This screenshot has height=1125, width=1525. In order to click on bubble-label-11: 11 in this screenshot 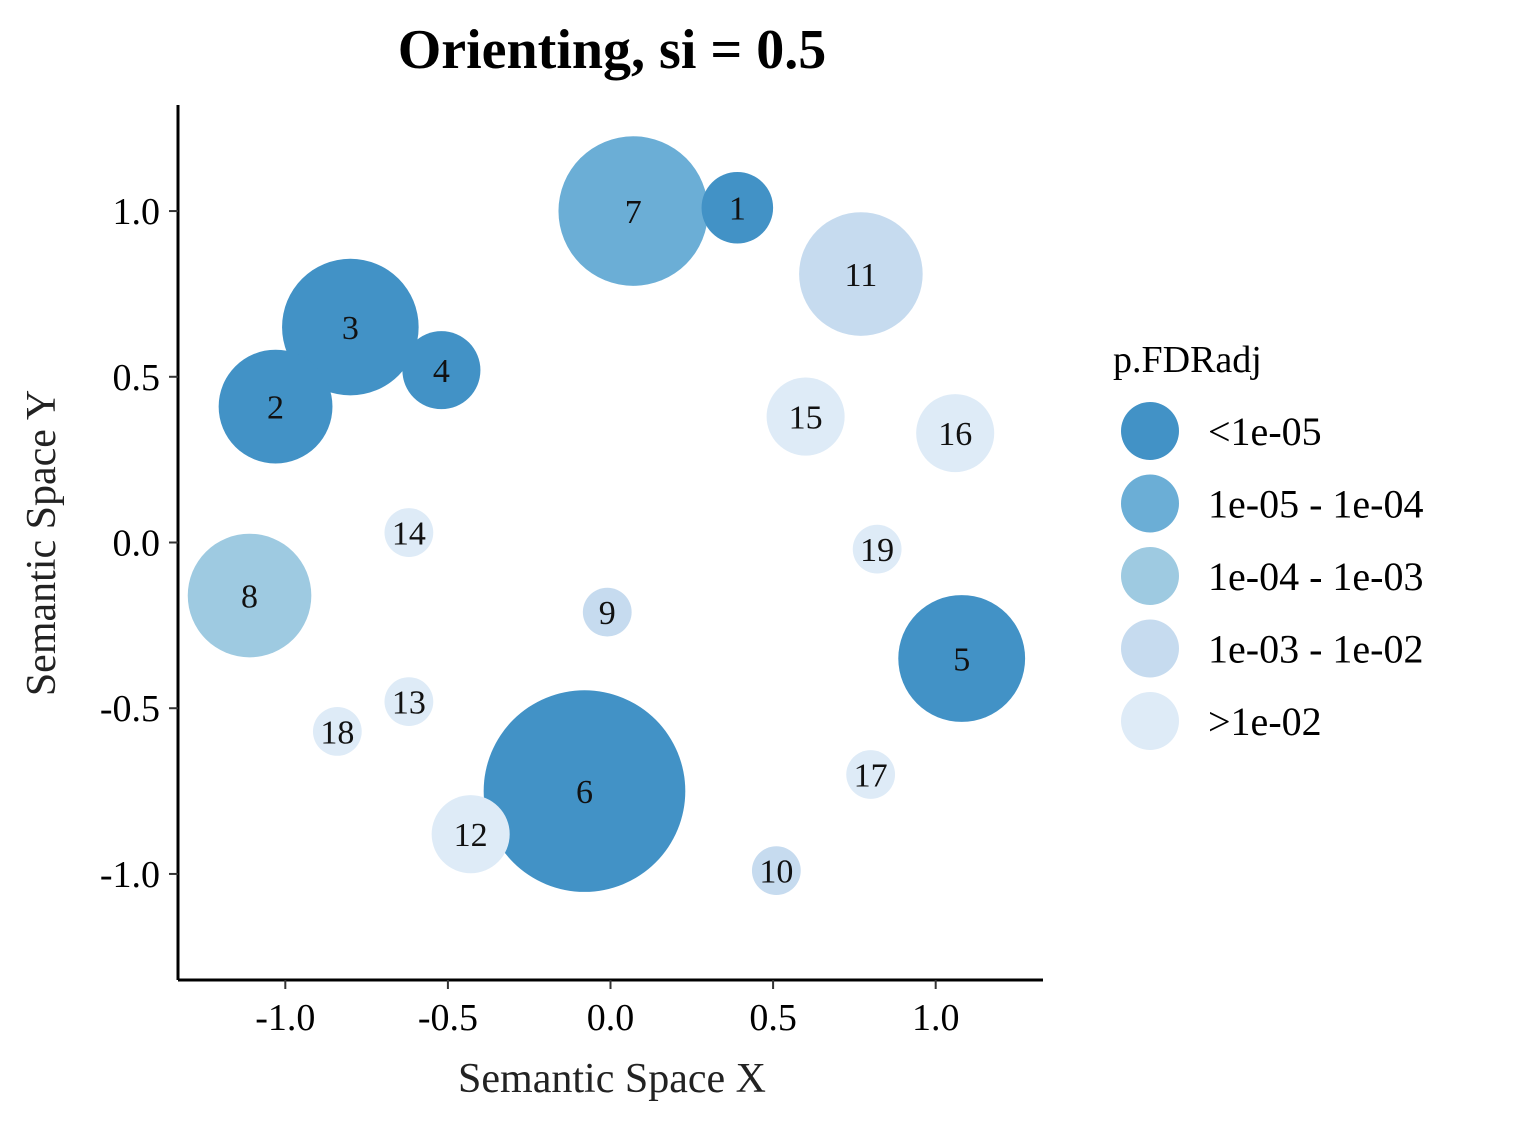, I will do `click(861, 275)`.